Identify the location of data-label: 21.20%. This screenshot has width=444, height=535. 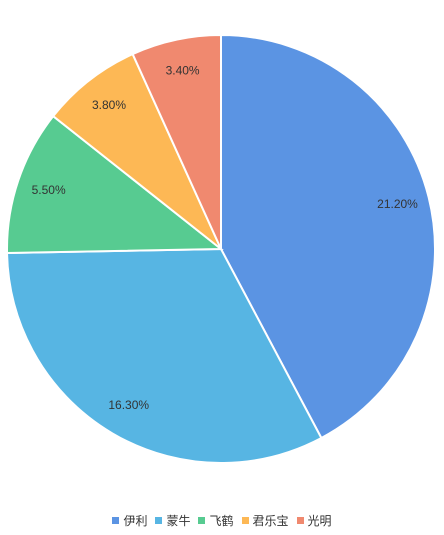
(397, 204).